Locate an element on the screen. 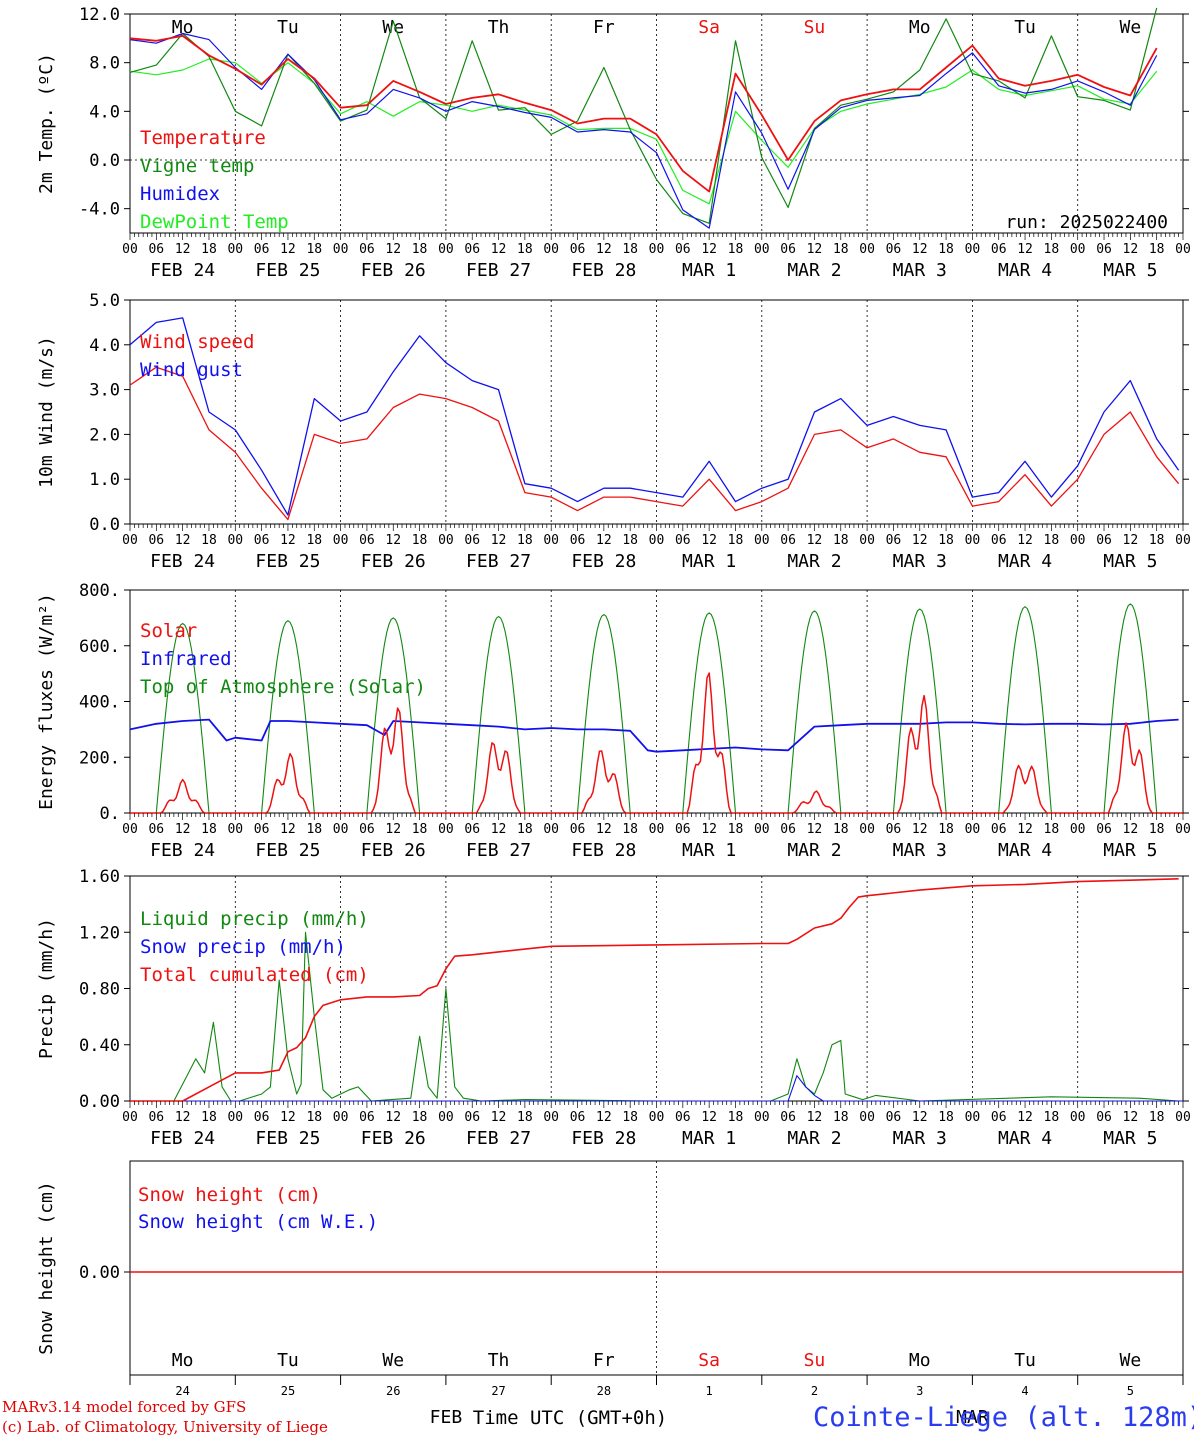 This screenshot has height=1440, width=1194. weekday-label: Su is located at coordinates (815, 27).